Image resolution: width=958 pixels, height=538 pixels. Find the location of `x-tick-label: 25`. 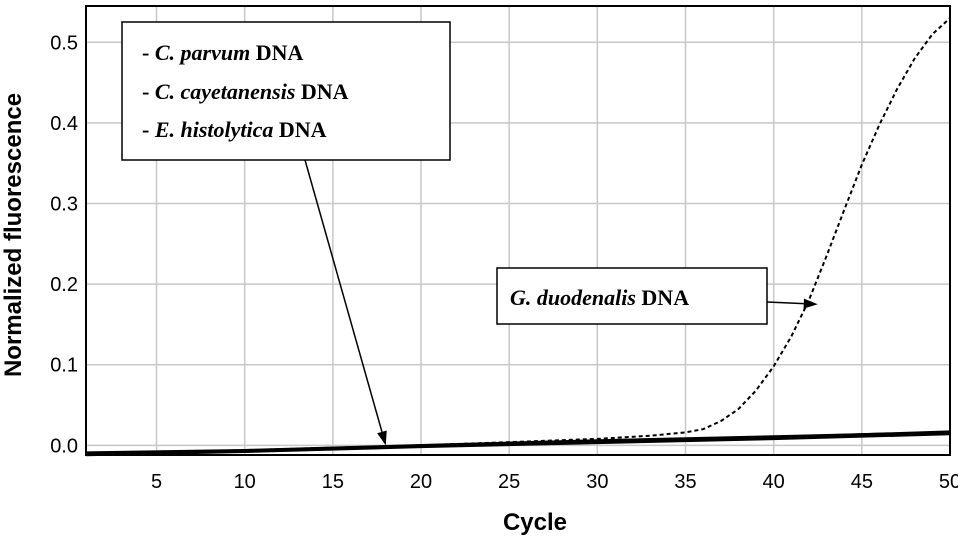

x-tick-label: 25 is located at coordinates (509, 482).